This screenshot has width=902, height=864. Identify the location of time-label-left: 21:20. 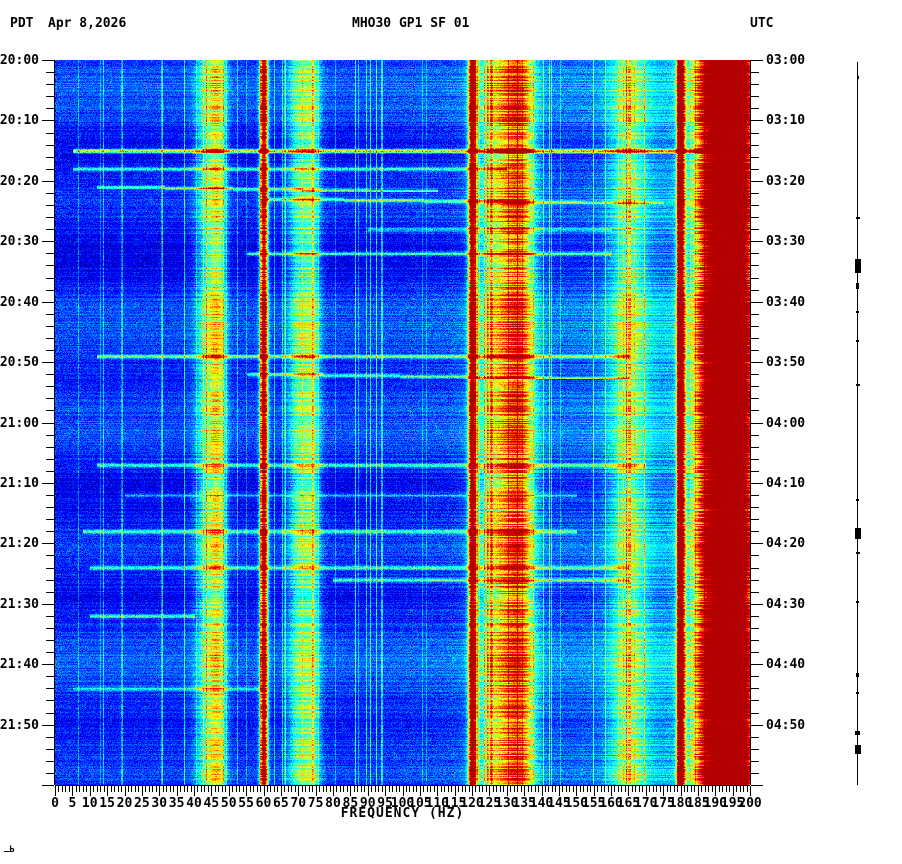
(19, 544).